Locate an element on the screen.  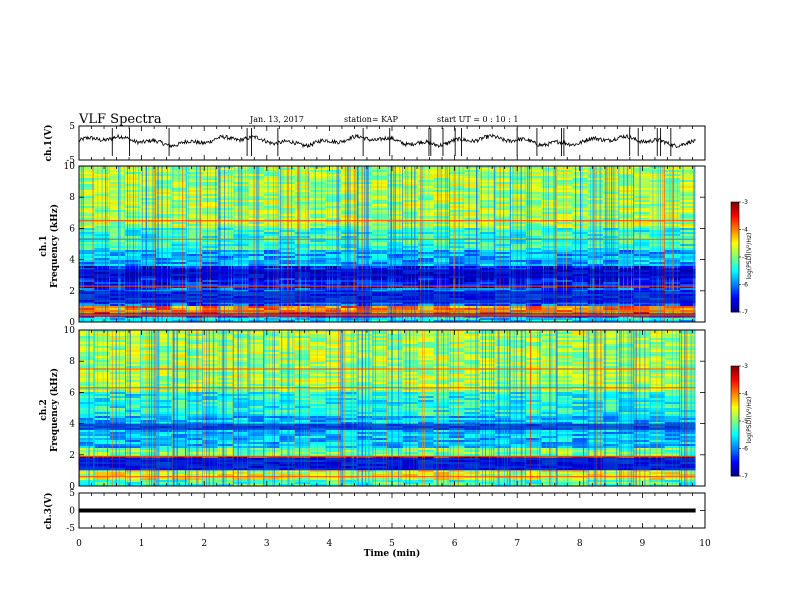
y-tick-label: 0 is located at coordinates (72, 323).